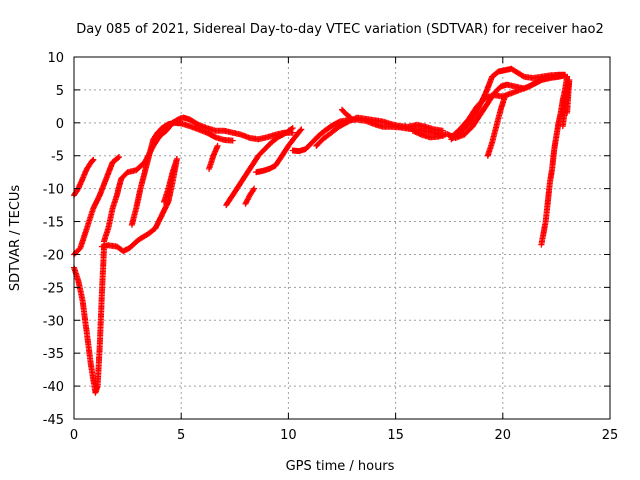  I want to click on series-track-f, so click(182, 173).